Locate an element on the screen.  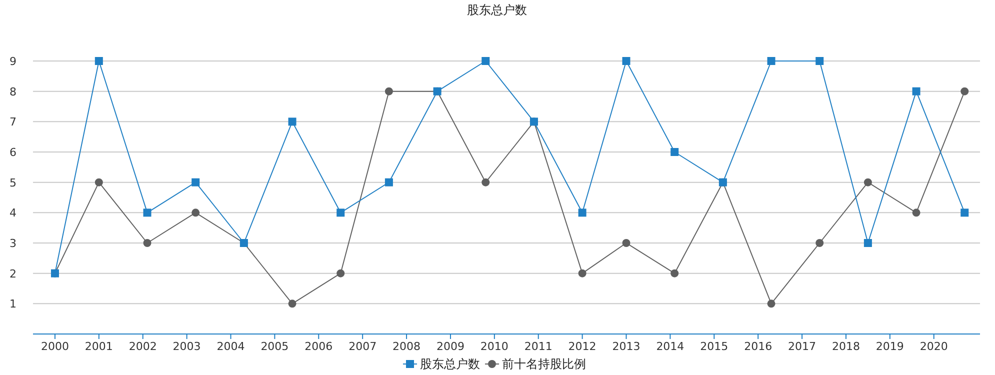
x-tick-label: 2015 is located at coordinates (714, 346).